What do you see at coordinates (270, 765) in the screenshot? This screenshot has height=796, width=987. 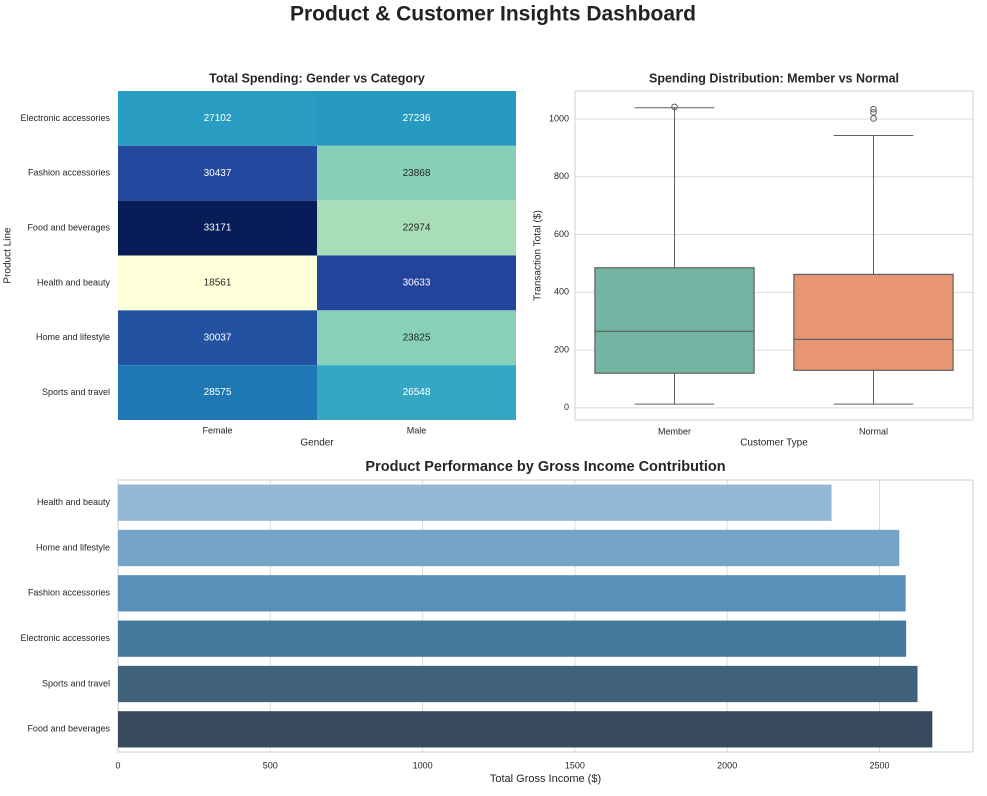 I see `bar-x-tick: 500` at bounding box center [270, 765].